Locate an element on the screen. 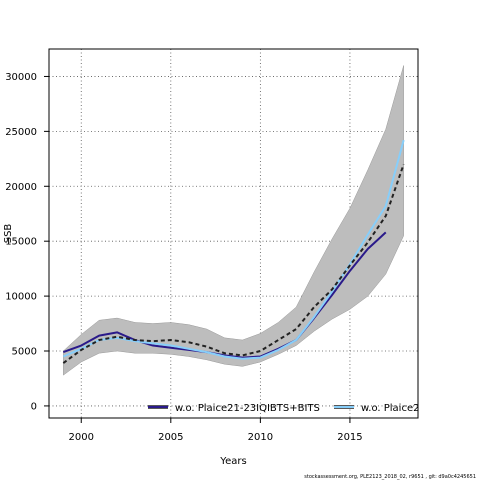 The height and width of the screenshot is (480, 480). x-axis: 2000 2005 2010 2015 is located at coordinates (216, 430).